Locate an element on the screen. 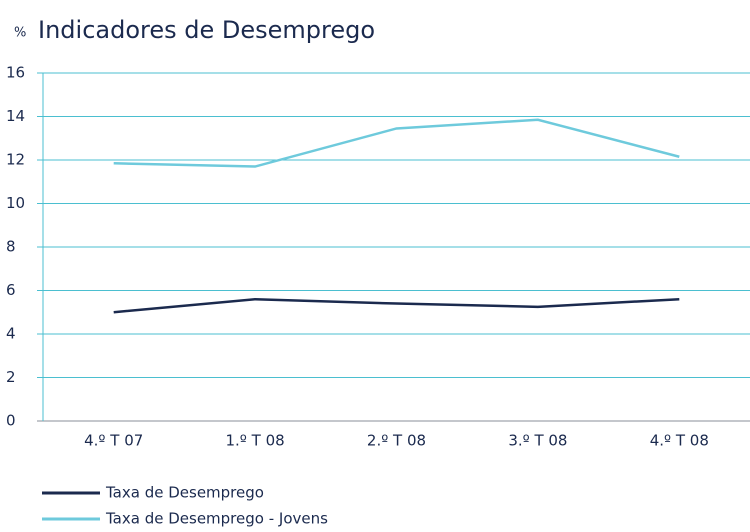  y-tick-label: 14 is located at coordinates (15, 116).